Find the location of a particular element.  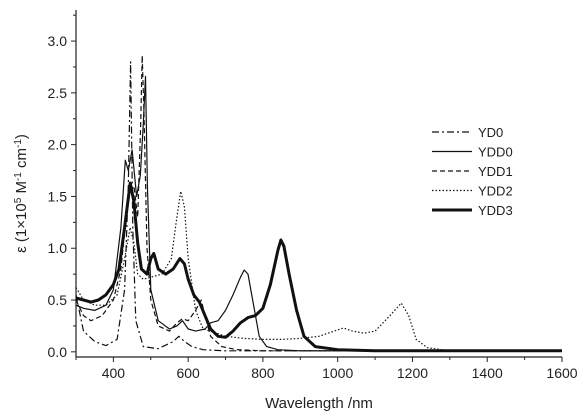

legend-label-ydd2: YDD2 is located at coordinates (495, 191).